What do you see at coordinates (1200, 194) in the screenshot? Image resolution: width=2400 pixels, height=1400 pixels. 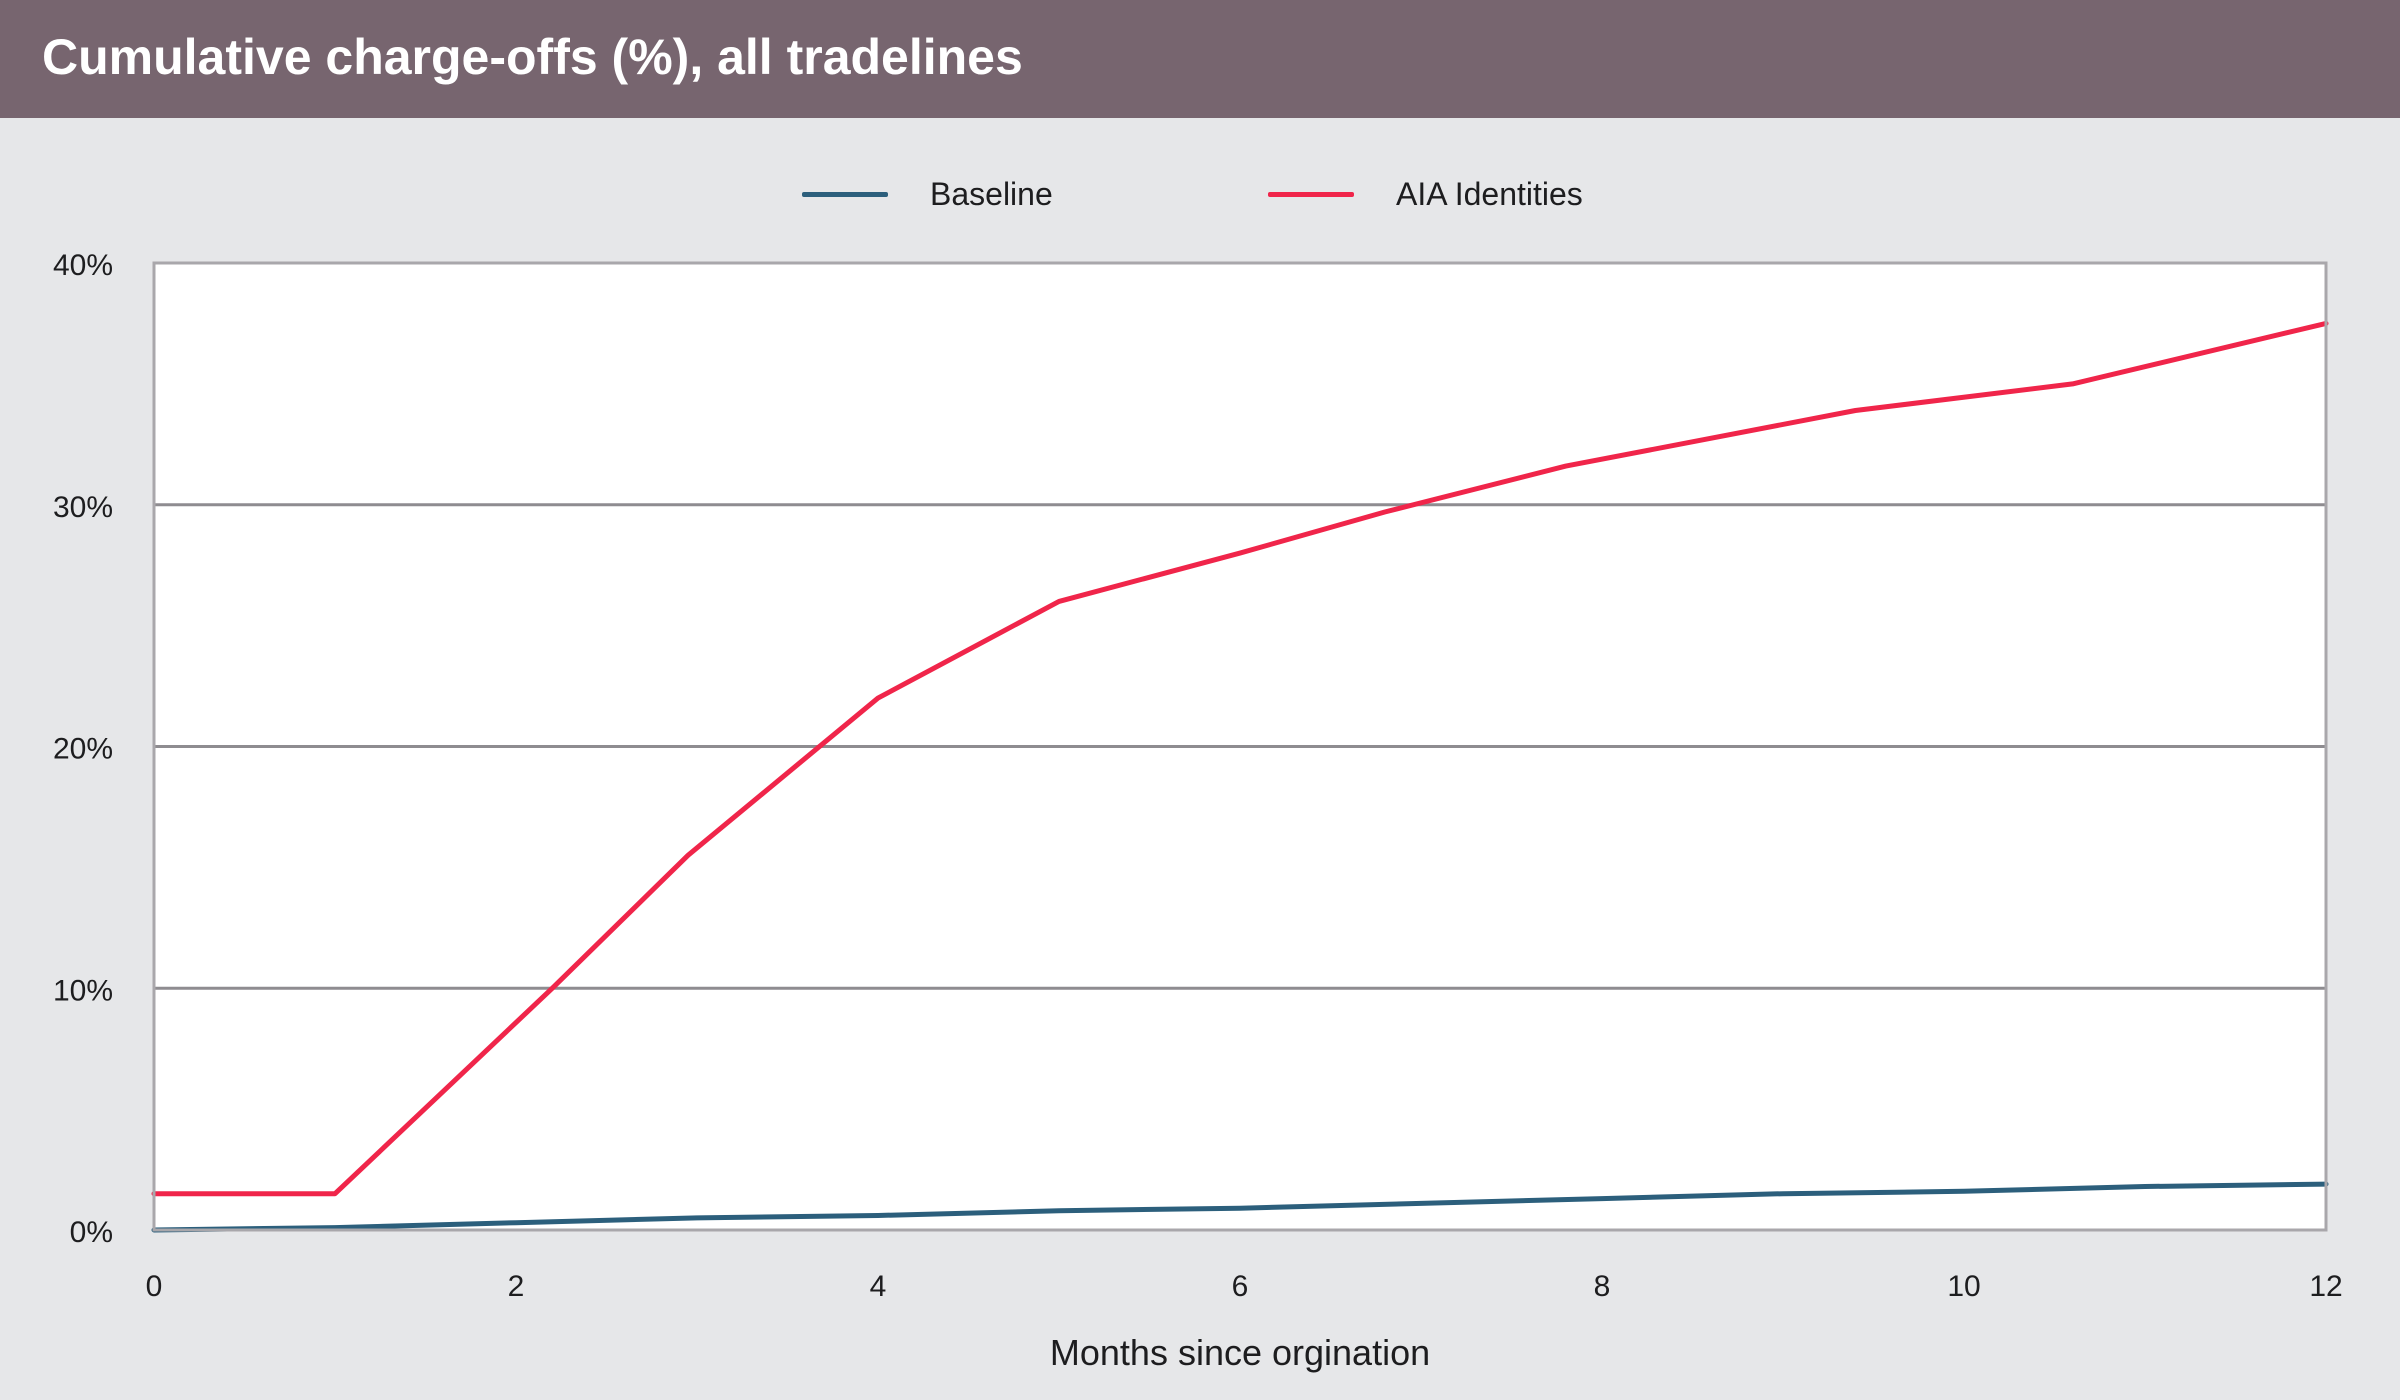 I see `chart-legend: Baseline AIA Identities` at bounding box center [1200, 194].